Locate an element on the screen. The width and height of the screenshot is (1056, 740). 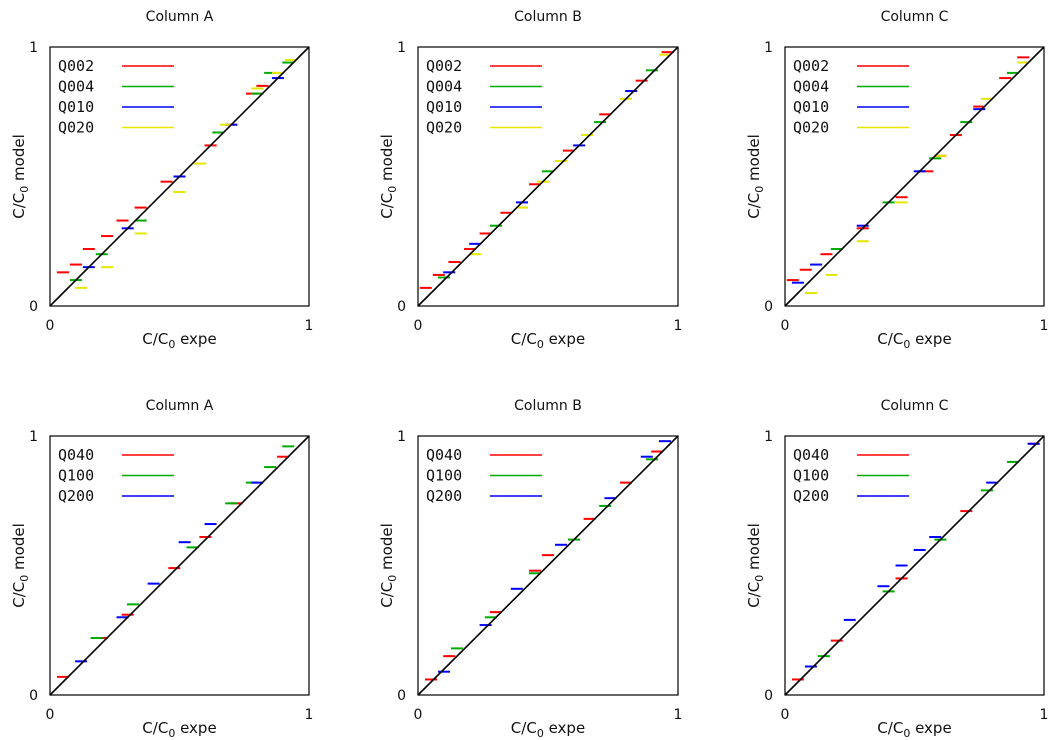
series-Q040 is located at coordinates (544, 565).